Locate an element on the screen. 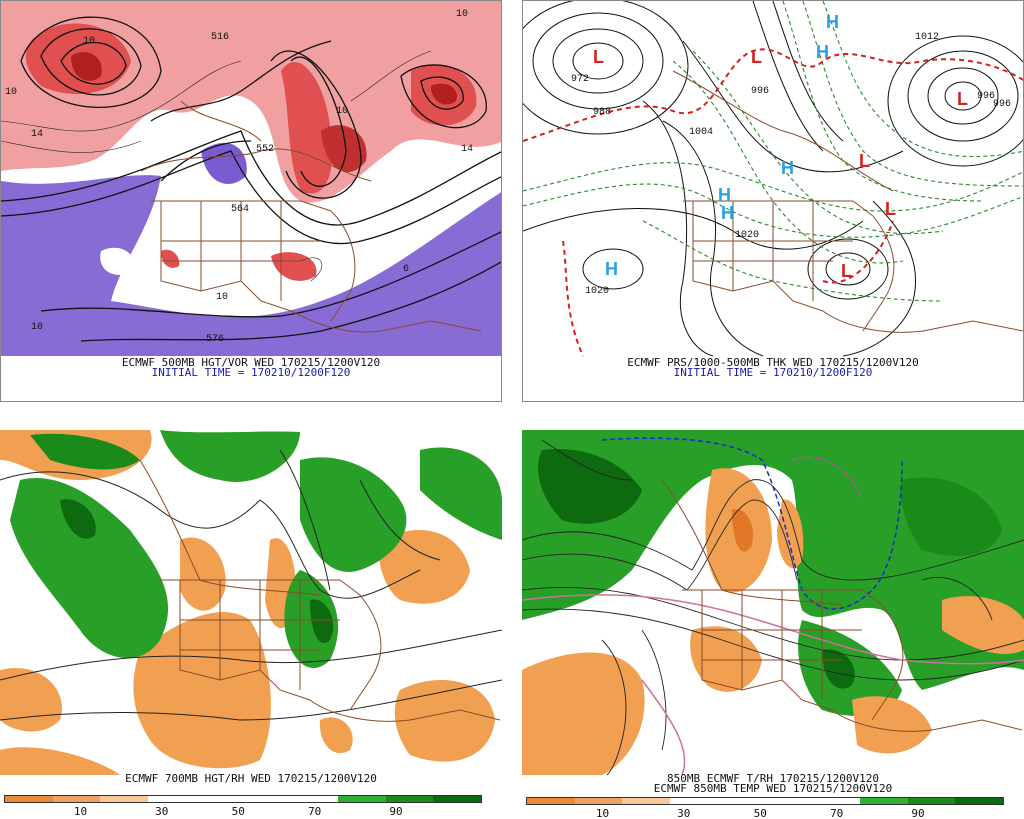 The height and width of the screenshot is (819, 1024). title-700mb: ECMWF 700MB HGT/RH WED 170215/1200V120 is located at coordinates (251, 778).